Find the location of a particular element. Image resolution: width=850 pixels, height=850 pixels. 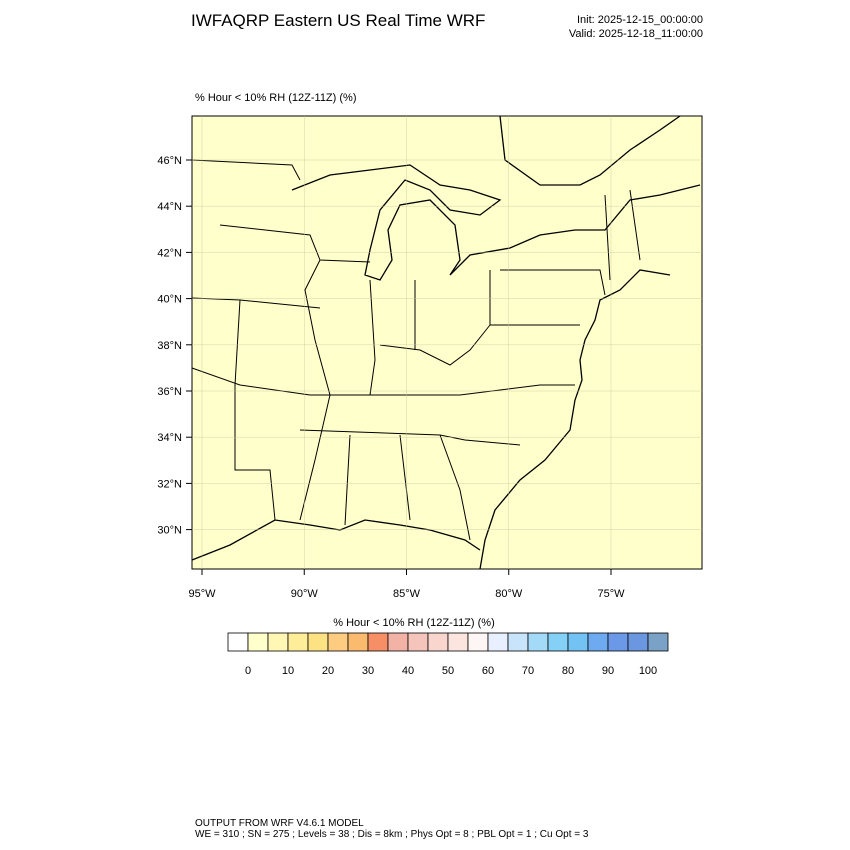

lat-tick-label: 36°N is located at coordinates (169, 392).